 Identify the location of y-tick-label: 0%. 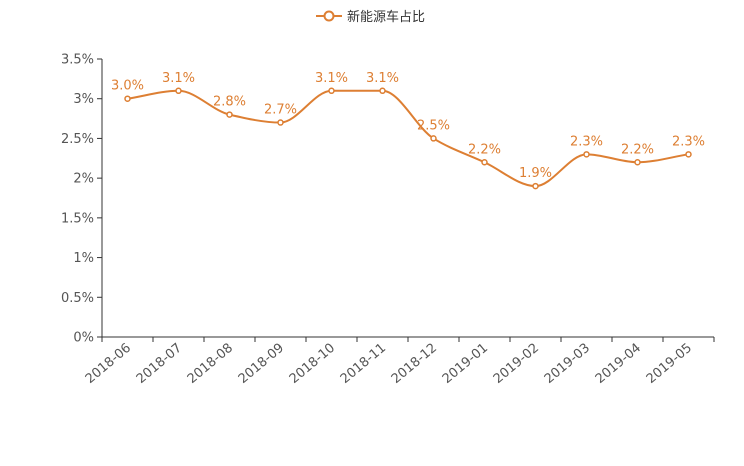
(83, 338).